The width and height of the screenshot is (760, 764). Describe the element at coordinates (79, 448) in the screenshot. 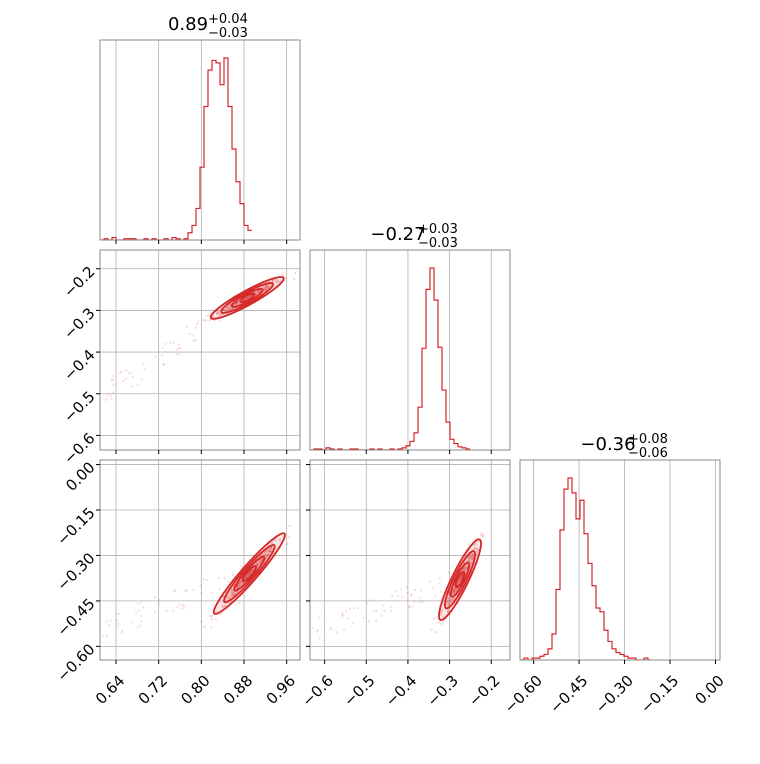

I see `y-tick-label: −0.6` at that location.